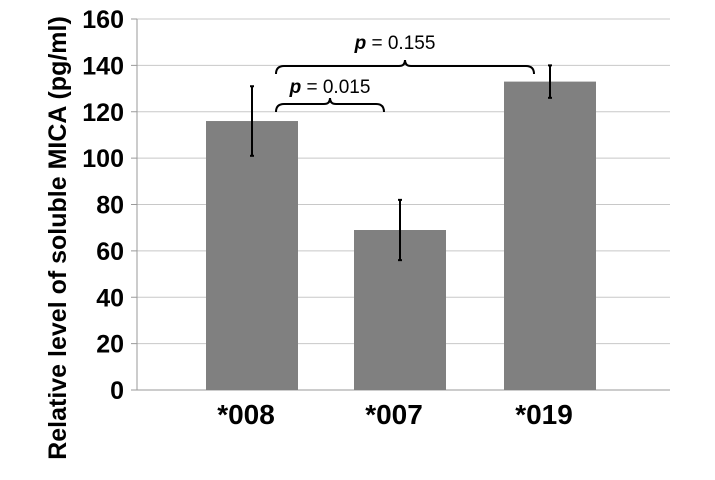  I want to click on category-labels: *008 *007 *019, so click(395, 414).